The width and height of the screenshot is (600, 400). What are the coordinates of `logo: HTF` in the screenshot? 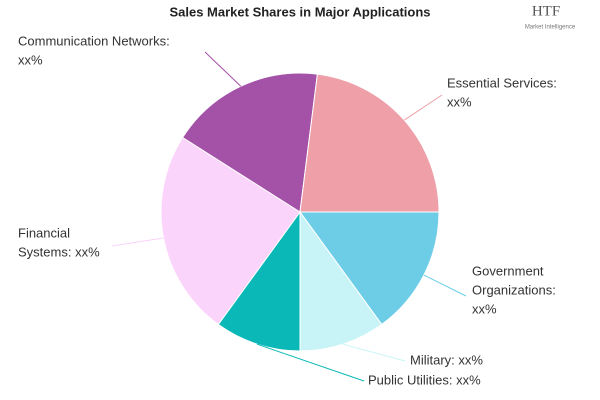 It's located at (546, 11).